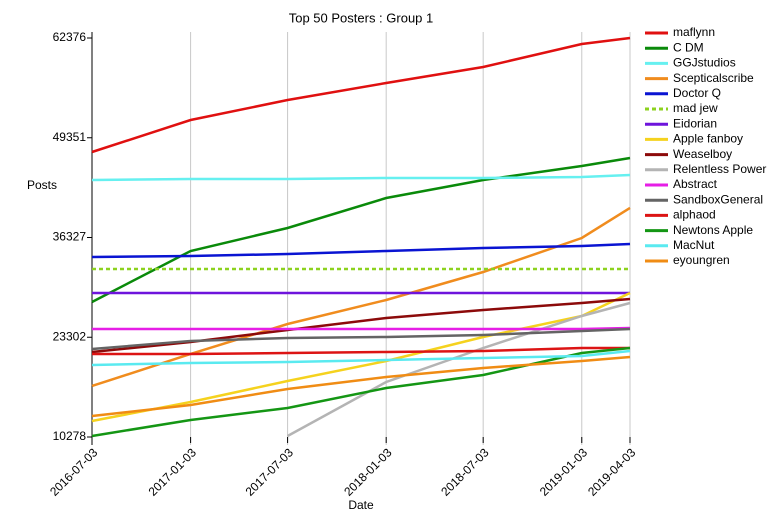 The height and width of the screenshot is (525, 775). I want to click on legend-label: Relentless Power, so click(719, 169).